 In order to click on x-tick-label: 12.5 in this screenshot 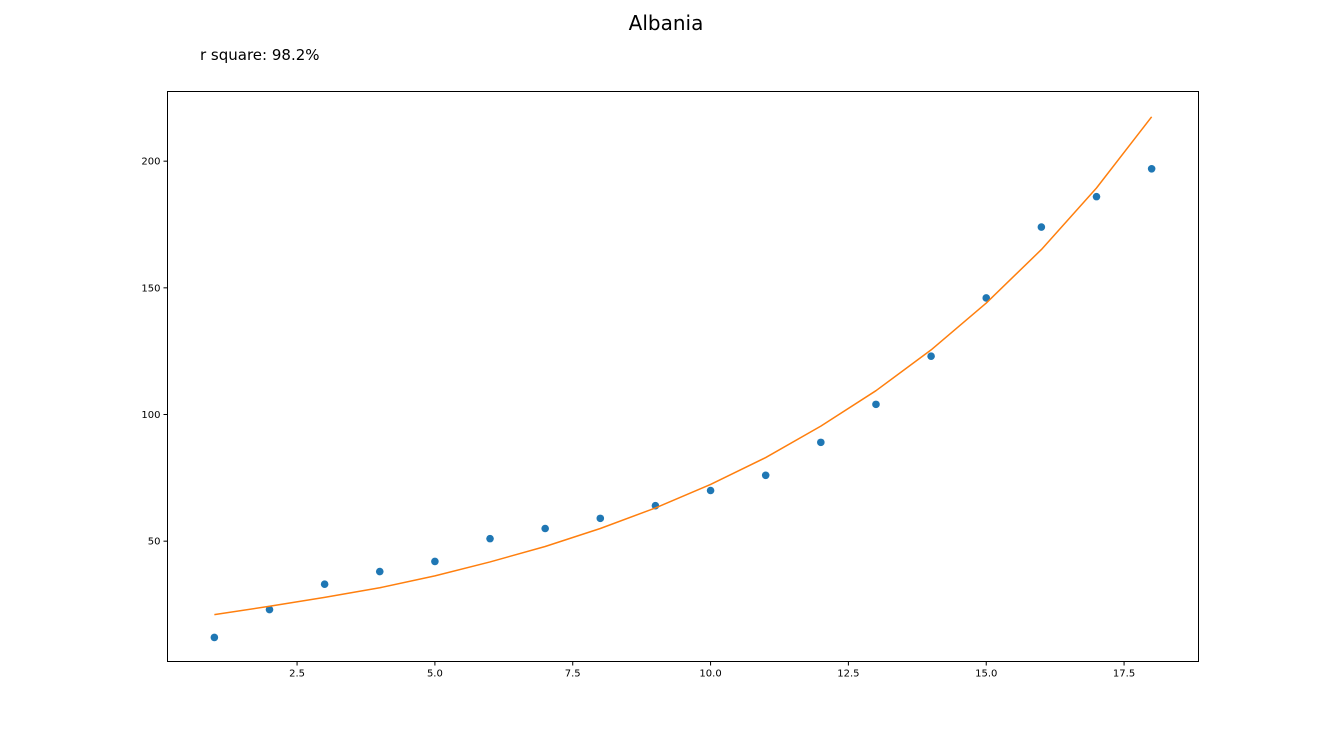, I will do `click(848, 674)`.